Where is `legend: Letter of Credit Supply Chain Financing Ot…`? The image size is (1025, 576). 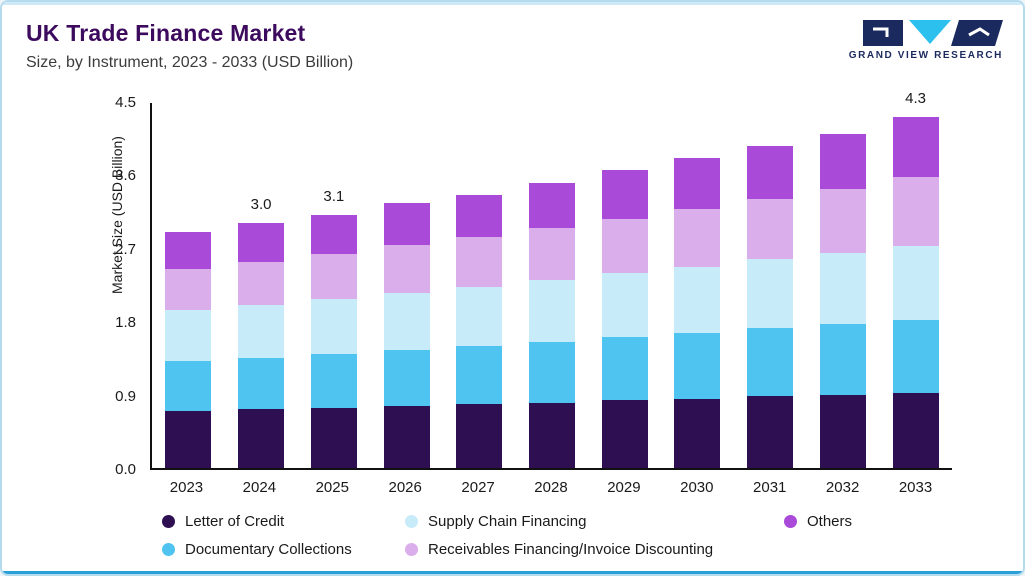
legend: Letter of Credit Supply Chain Financing Ot… is located at coordinates (567, 535).